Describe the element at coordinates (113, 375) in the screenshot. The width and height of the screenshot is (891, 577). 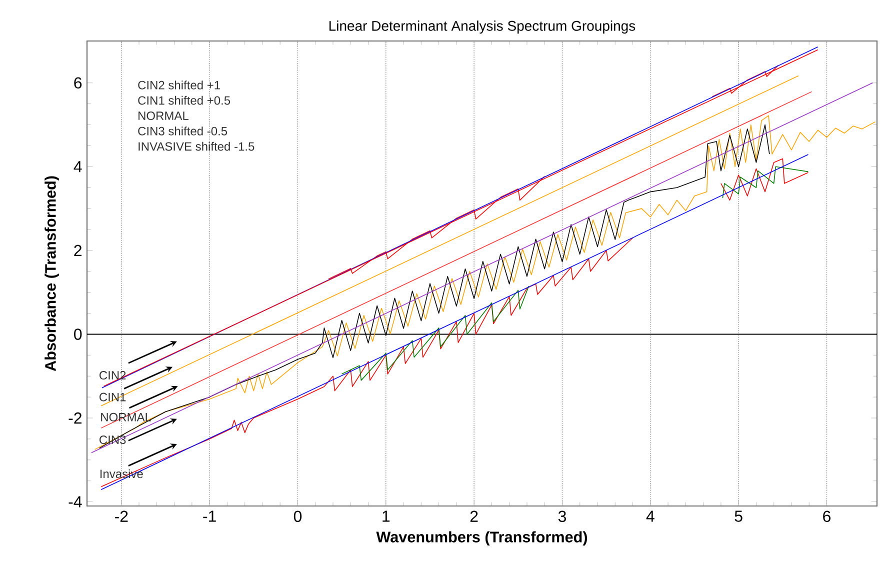
I see `annotation: CIN2` at that location.